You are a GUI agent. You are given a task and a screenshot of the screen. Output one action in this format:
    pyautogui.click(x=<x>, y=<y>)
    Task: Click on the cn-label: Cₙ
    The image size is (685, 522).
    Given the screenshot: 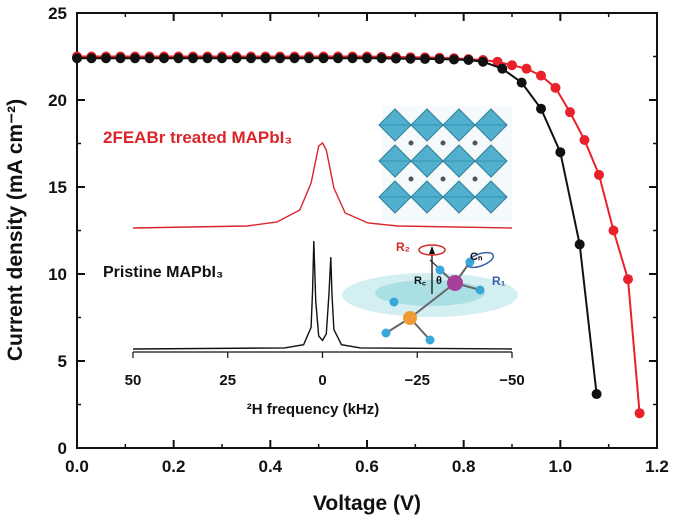 What is the action you would take?
    pyautogui.click(x=476, y=257)
    